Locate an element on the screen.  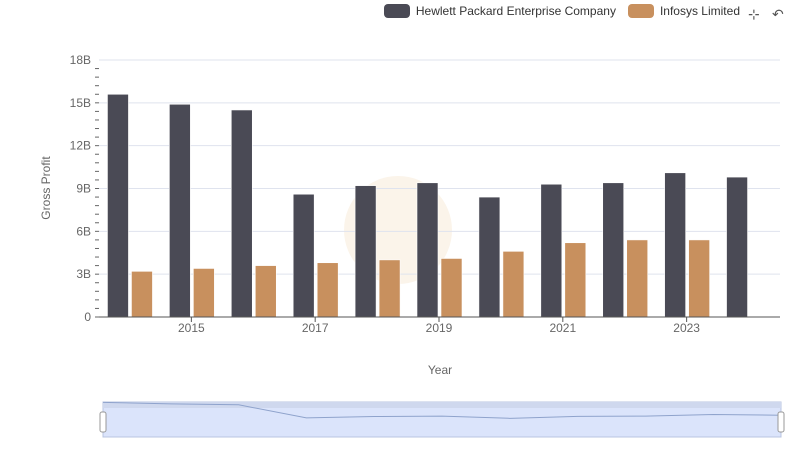
bar-infosys-2022 is located at coordinates (637, 278).